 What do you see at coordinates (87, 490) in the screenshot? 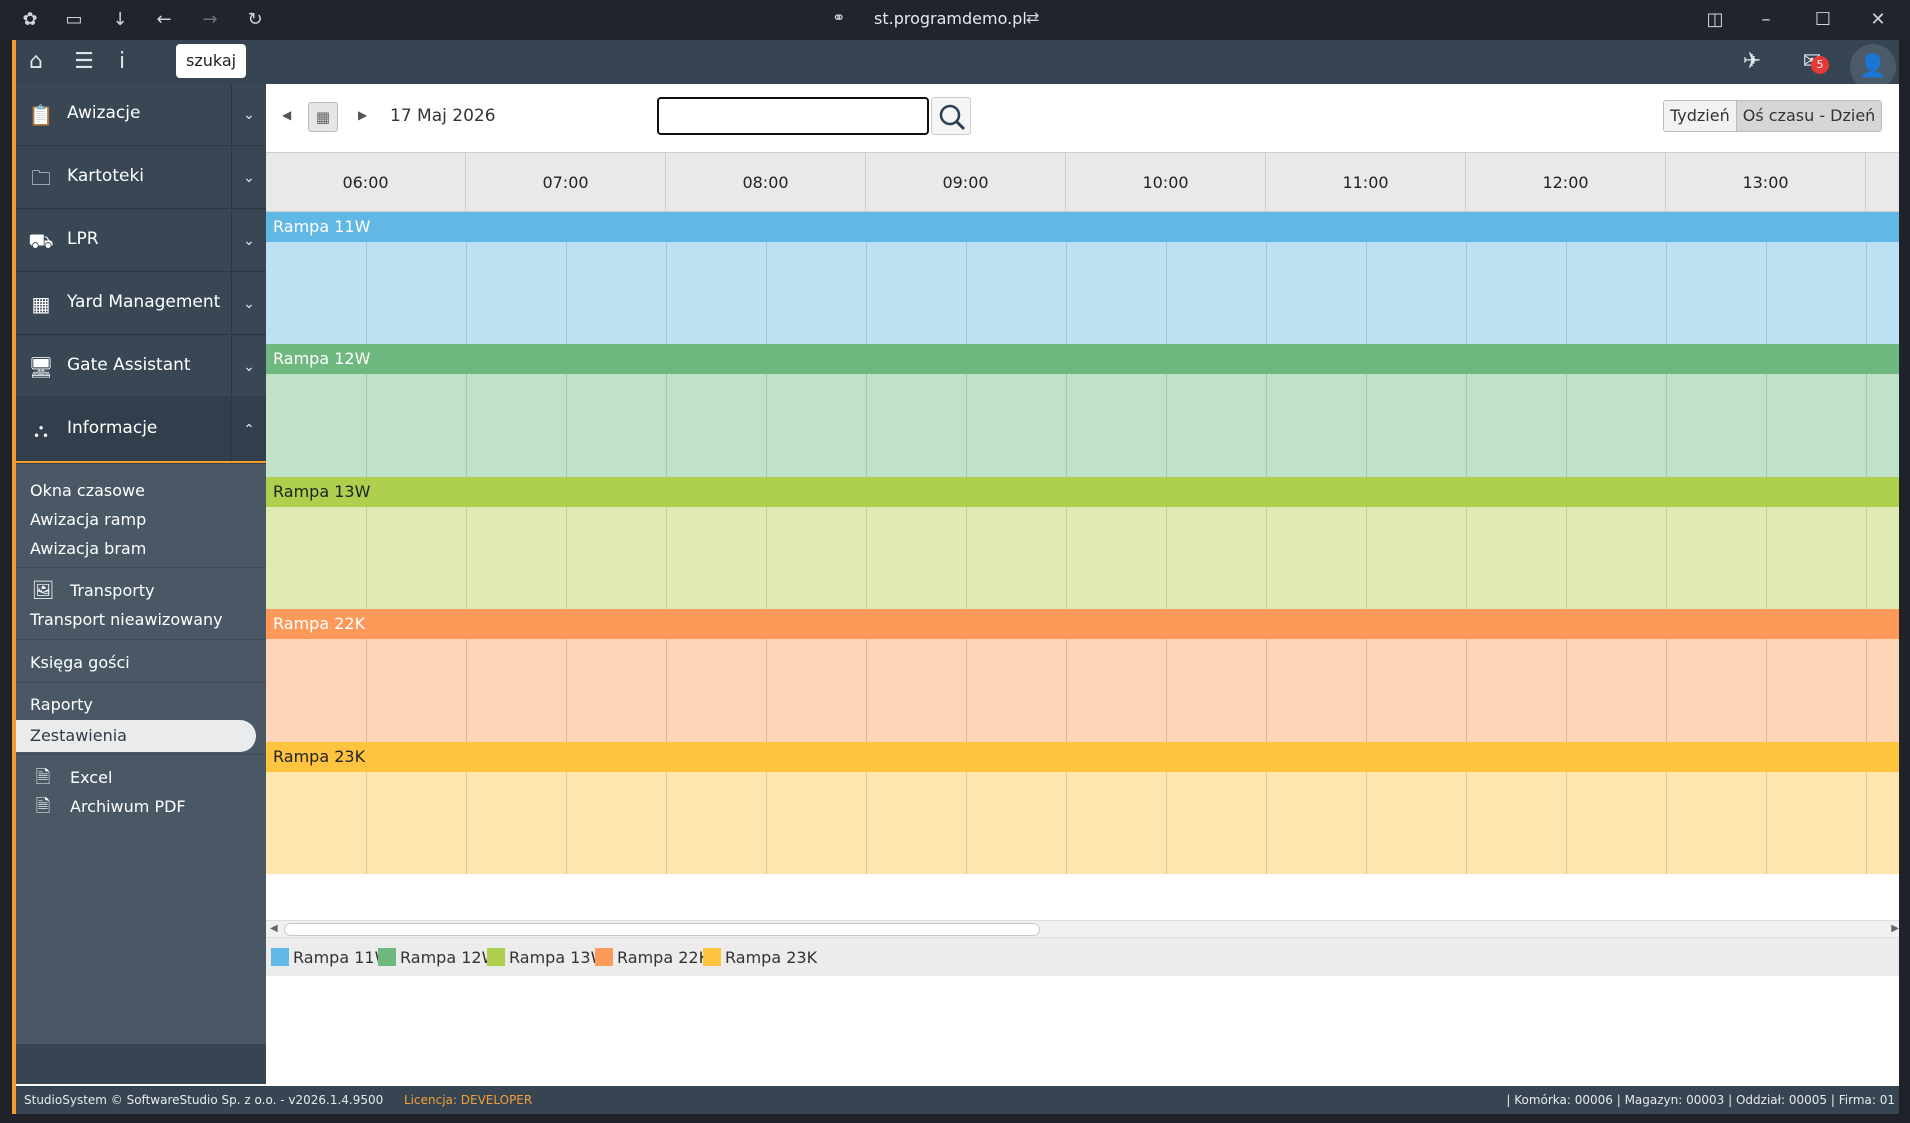
I see `submenu-okna-czasowe: Okna czasowe` at bounding box center [87, 490].